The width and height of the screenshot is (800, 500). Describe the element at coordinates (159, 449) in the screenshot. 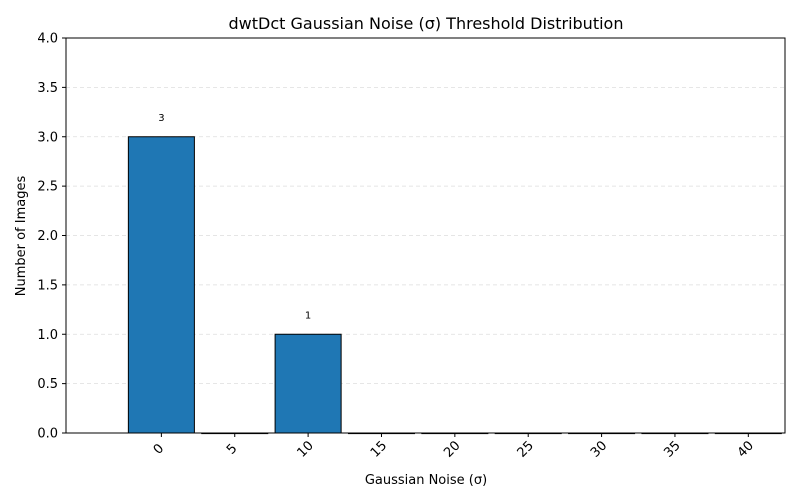

I see `x-tick-label: 0` at that location.